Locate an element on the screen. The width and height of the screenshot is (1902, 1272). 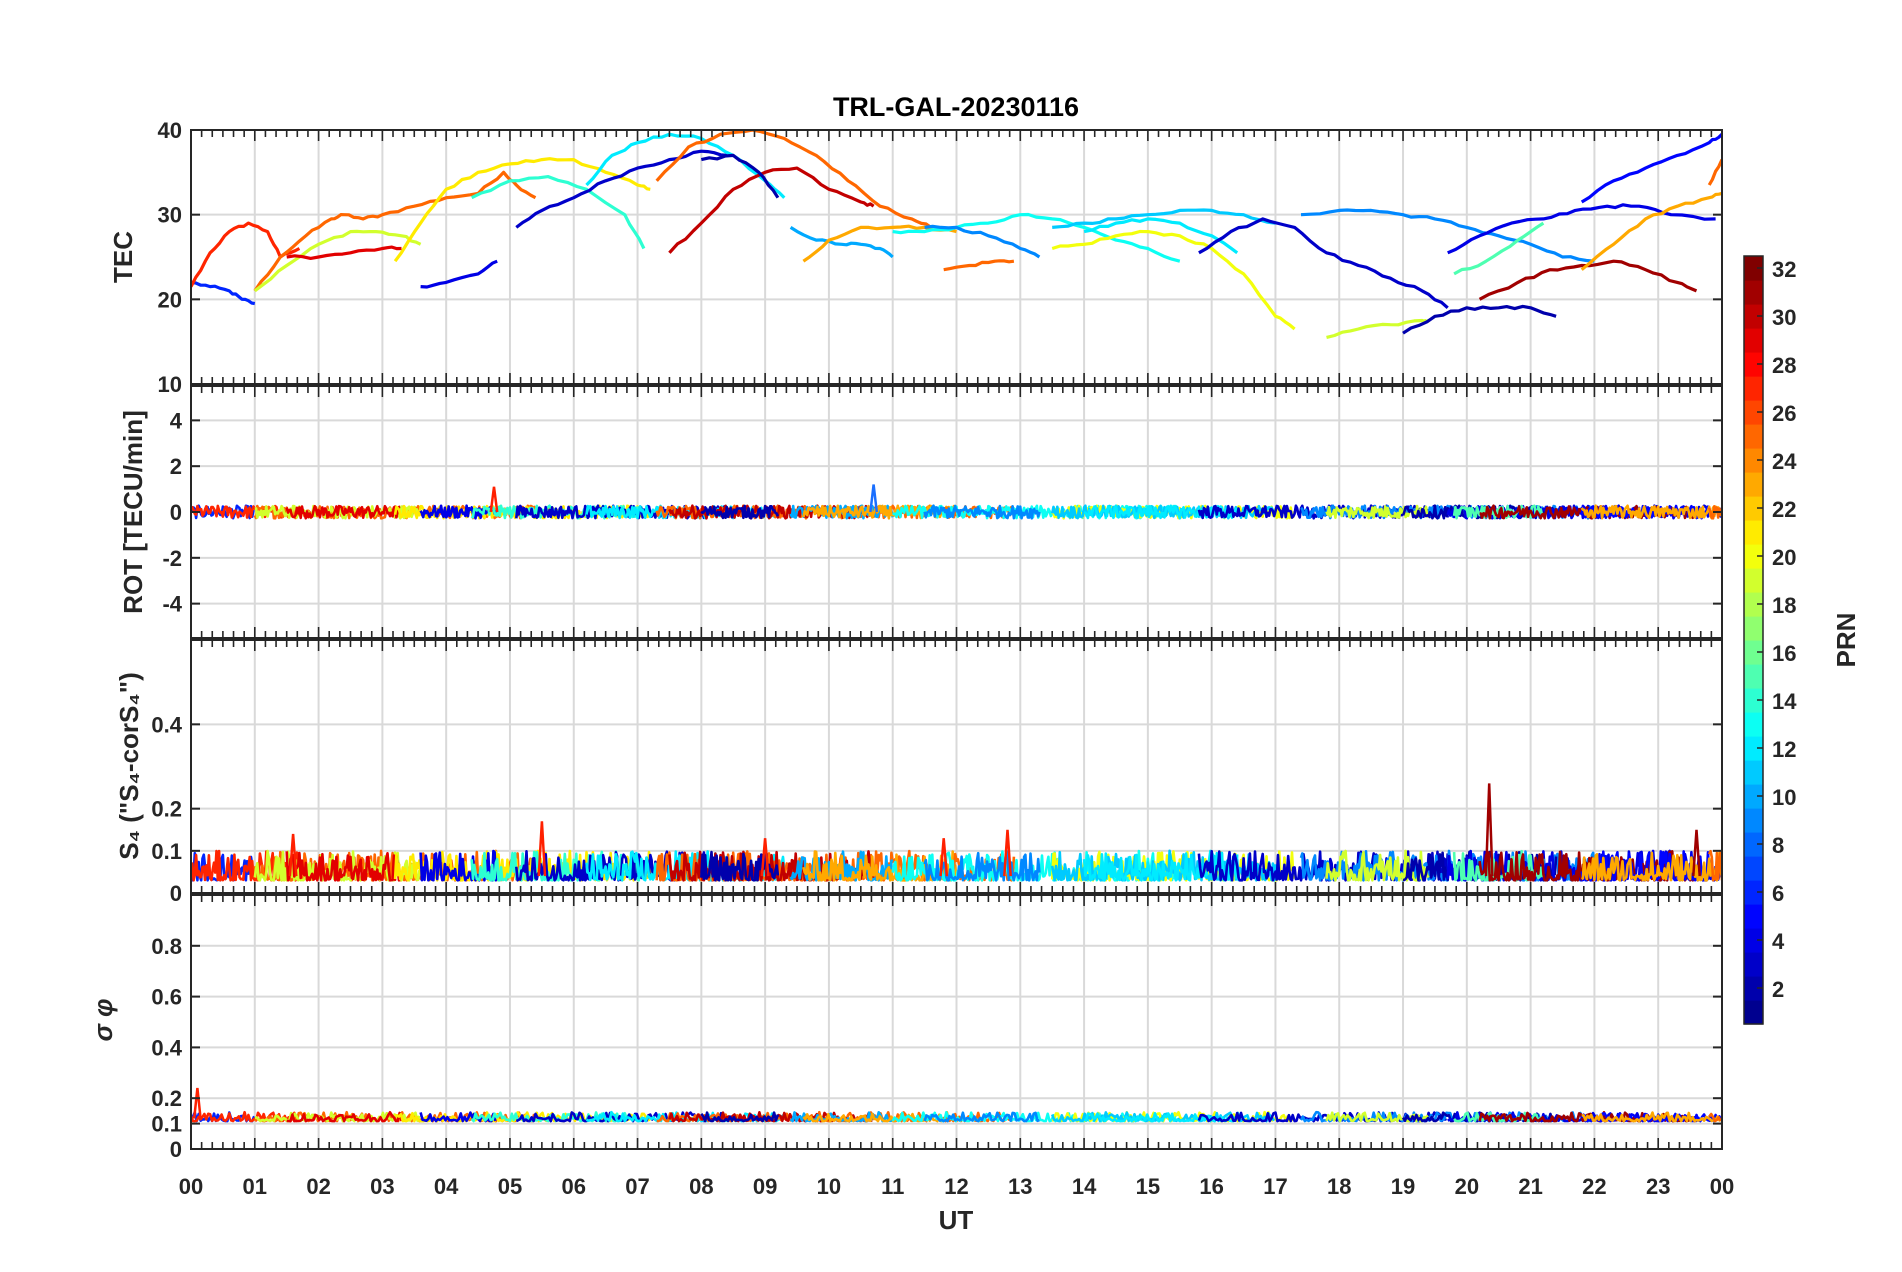
colorbar-label: PRN is located at coordinates (1846, 640).